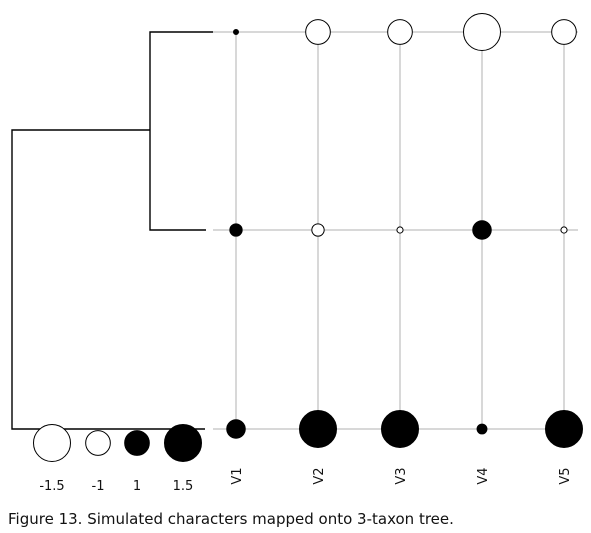  I want to click on variable-label: V1, so click(237, 475).